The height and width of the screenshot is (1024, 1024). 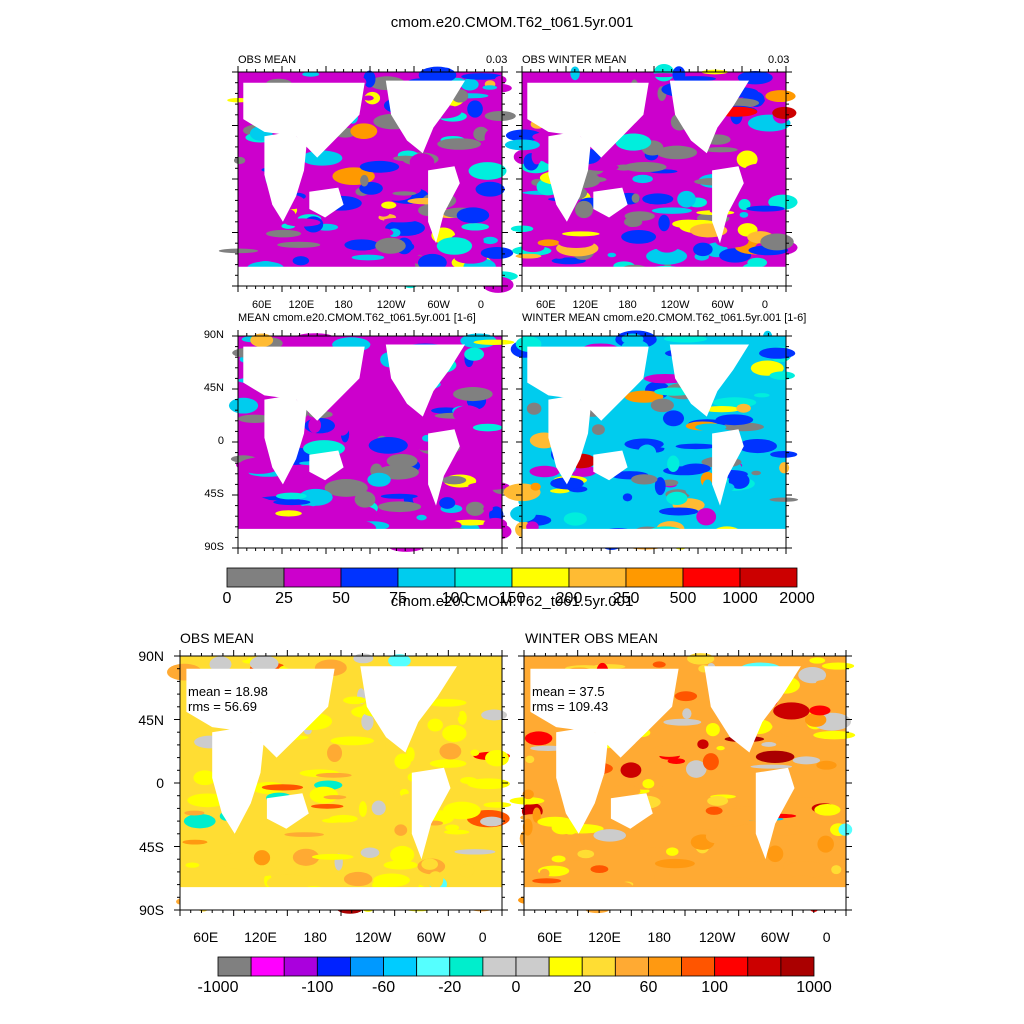 I want to click on y-tick-label-top-4: 90S, so click(x=214, y=547).